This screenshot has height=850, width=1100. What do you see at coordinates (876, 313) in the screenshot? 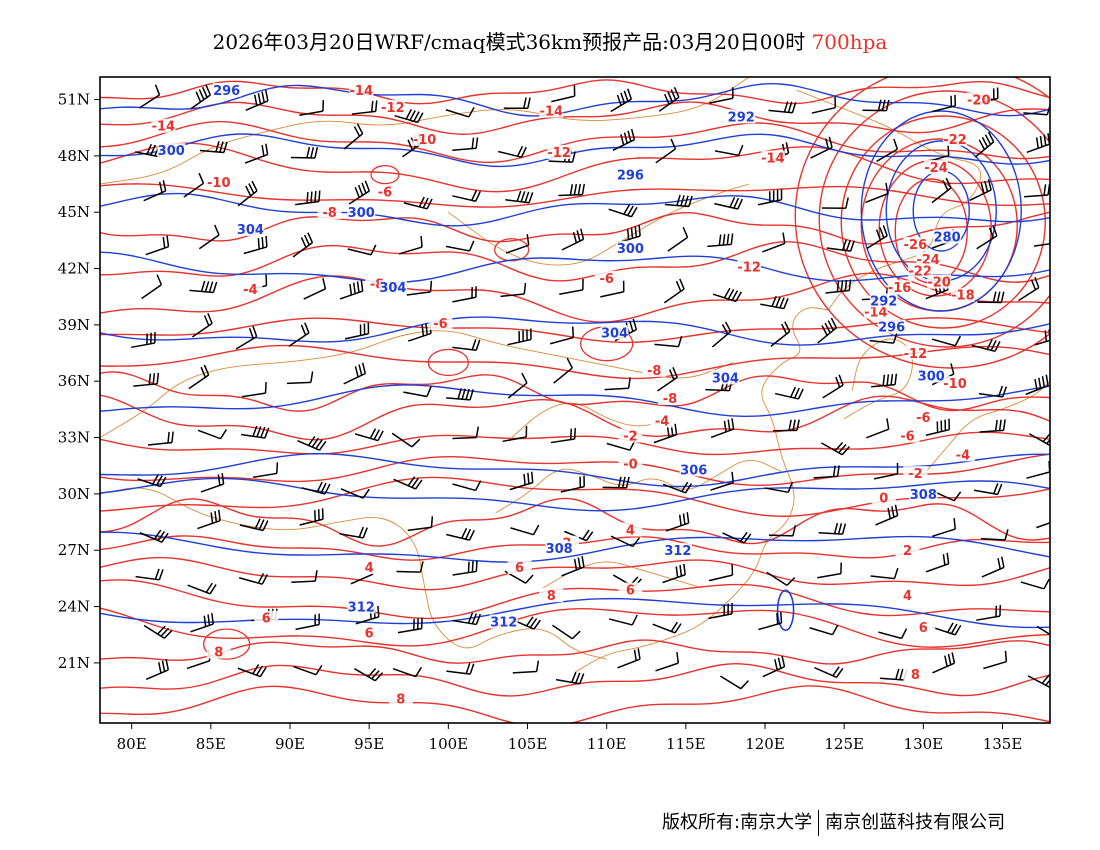
I see `temperature-contour-label: -14` at bounding box center [876, 313].